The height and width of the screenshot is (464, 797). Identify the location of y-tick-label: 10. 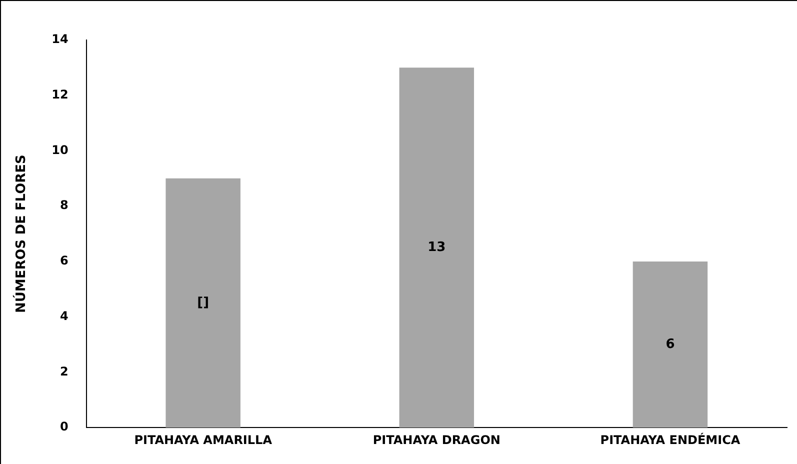
(60, 149).